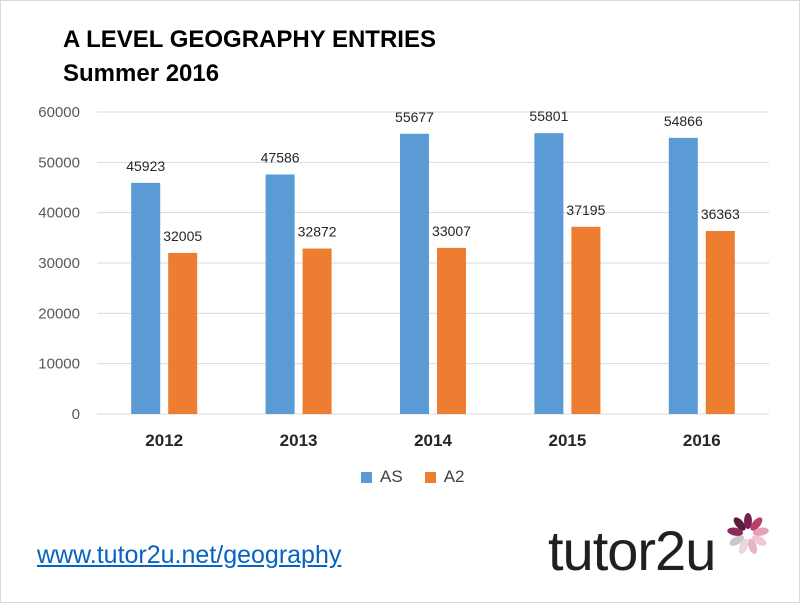 The width and height of the screenshot is (800, 604). What do you see at coordinates (59, 263) in the screenshot?
I see `y-tick-label: 30000` at bounding box center [59, 263].